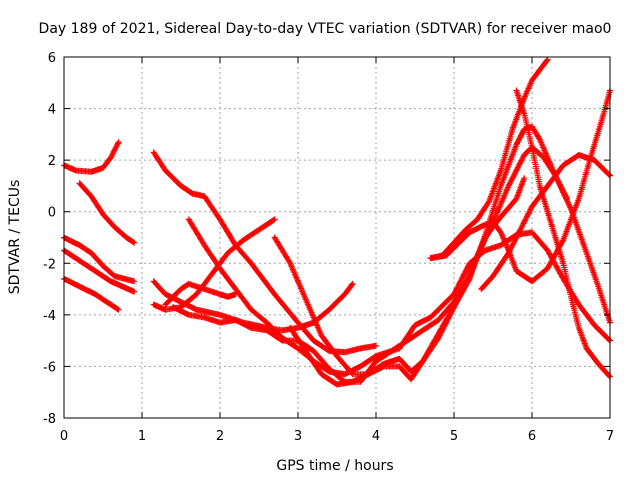 The height and width of the screenshot is (480, 640). I want to click on x-tick-label: 2, so click(220, 436).